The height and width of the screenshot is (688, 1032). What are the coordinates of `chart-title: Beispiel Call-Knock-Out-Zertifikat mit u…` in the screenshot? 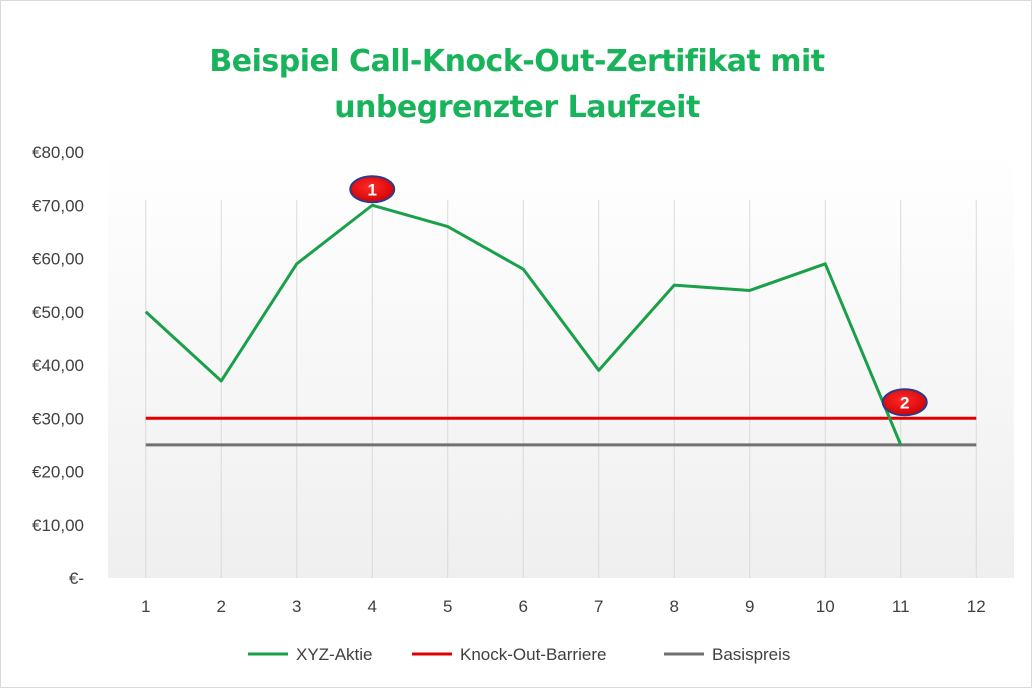 It's located at (516, 85).